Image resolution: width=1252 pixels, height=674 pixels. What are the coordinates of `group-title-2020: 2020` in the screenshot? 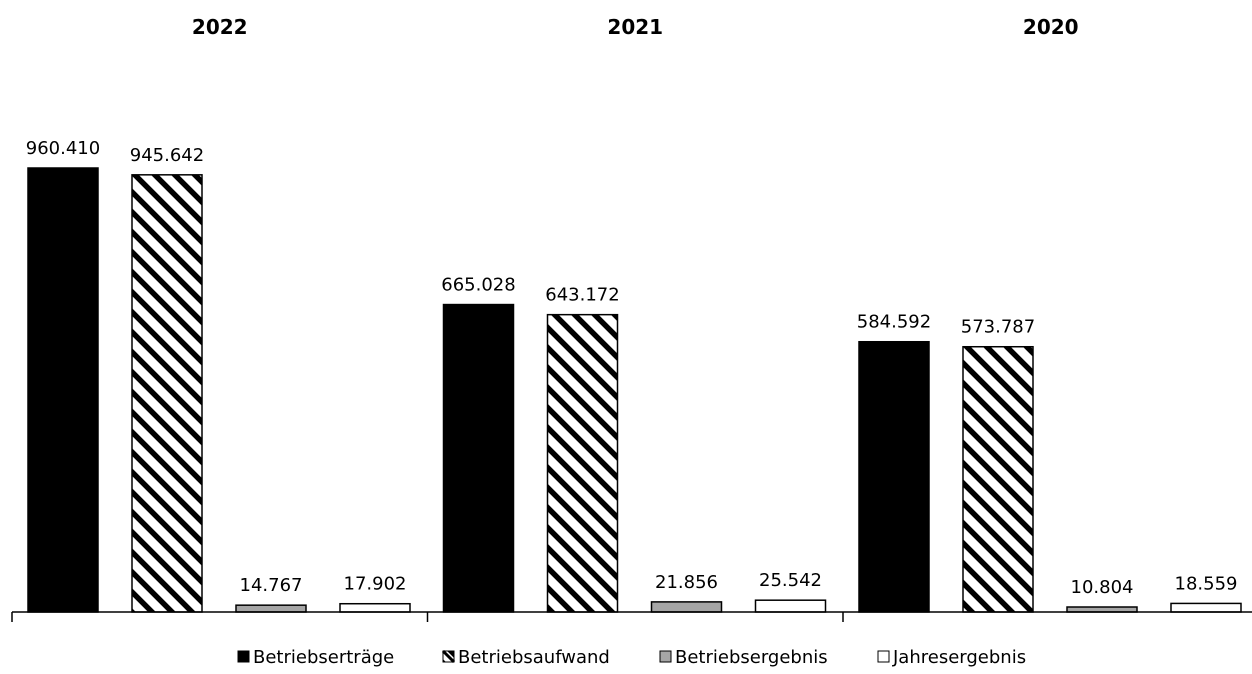 It's located at (1051, 27).